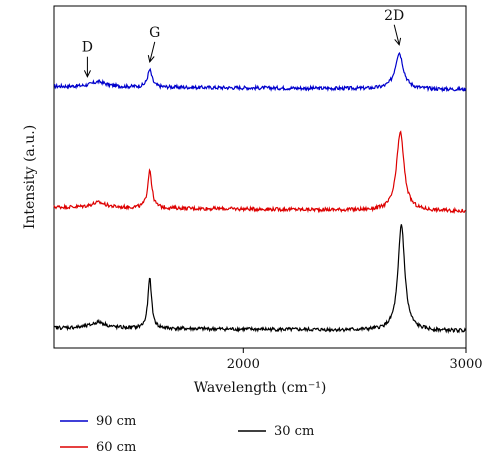 The width and height of the screenshot is (500, 474). I want to click on annotation-2d: 2D, so click(394, 27).